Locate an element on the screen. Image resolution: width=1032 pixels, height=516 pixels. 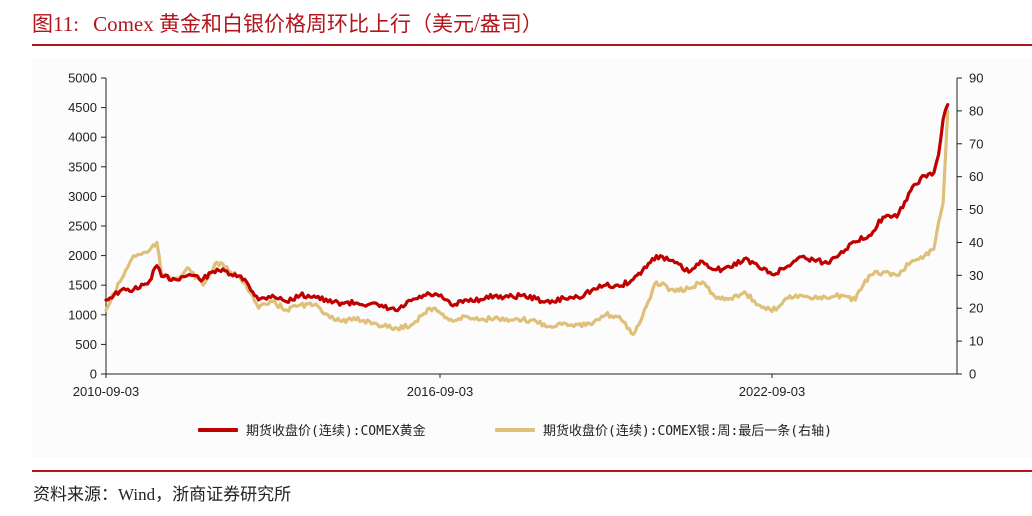
right-axis-tick-label: 90 is located at coordinates (976, 78).